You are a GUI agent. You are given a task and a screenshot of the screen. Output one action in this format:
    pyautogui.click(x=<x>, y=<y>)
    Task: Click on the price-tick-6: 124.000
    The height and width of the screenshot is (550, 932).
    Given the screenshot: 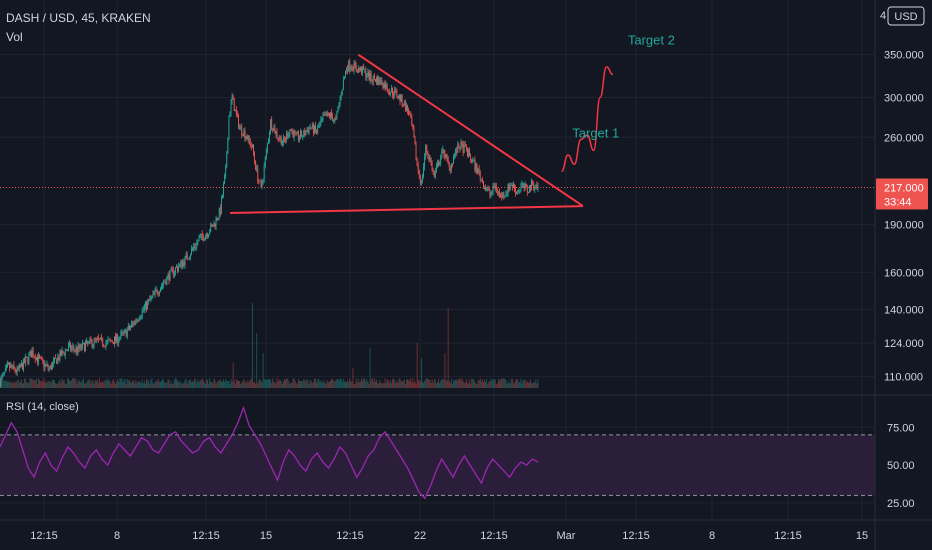 What is the action you would take?
    pyautogui.click(x=904, y=344)
    